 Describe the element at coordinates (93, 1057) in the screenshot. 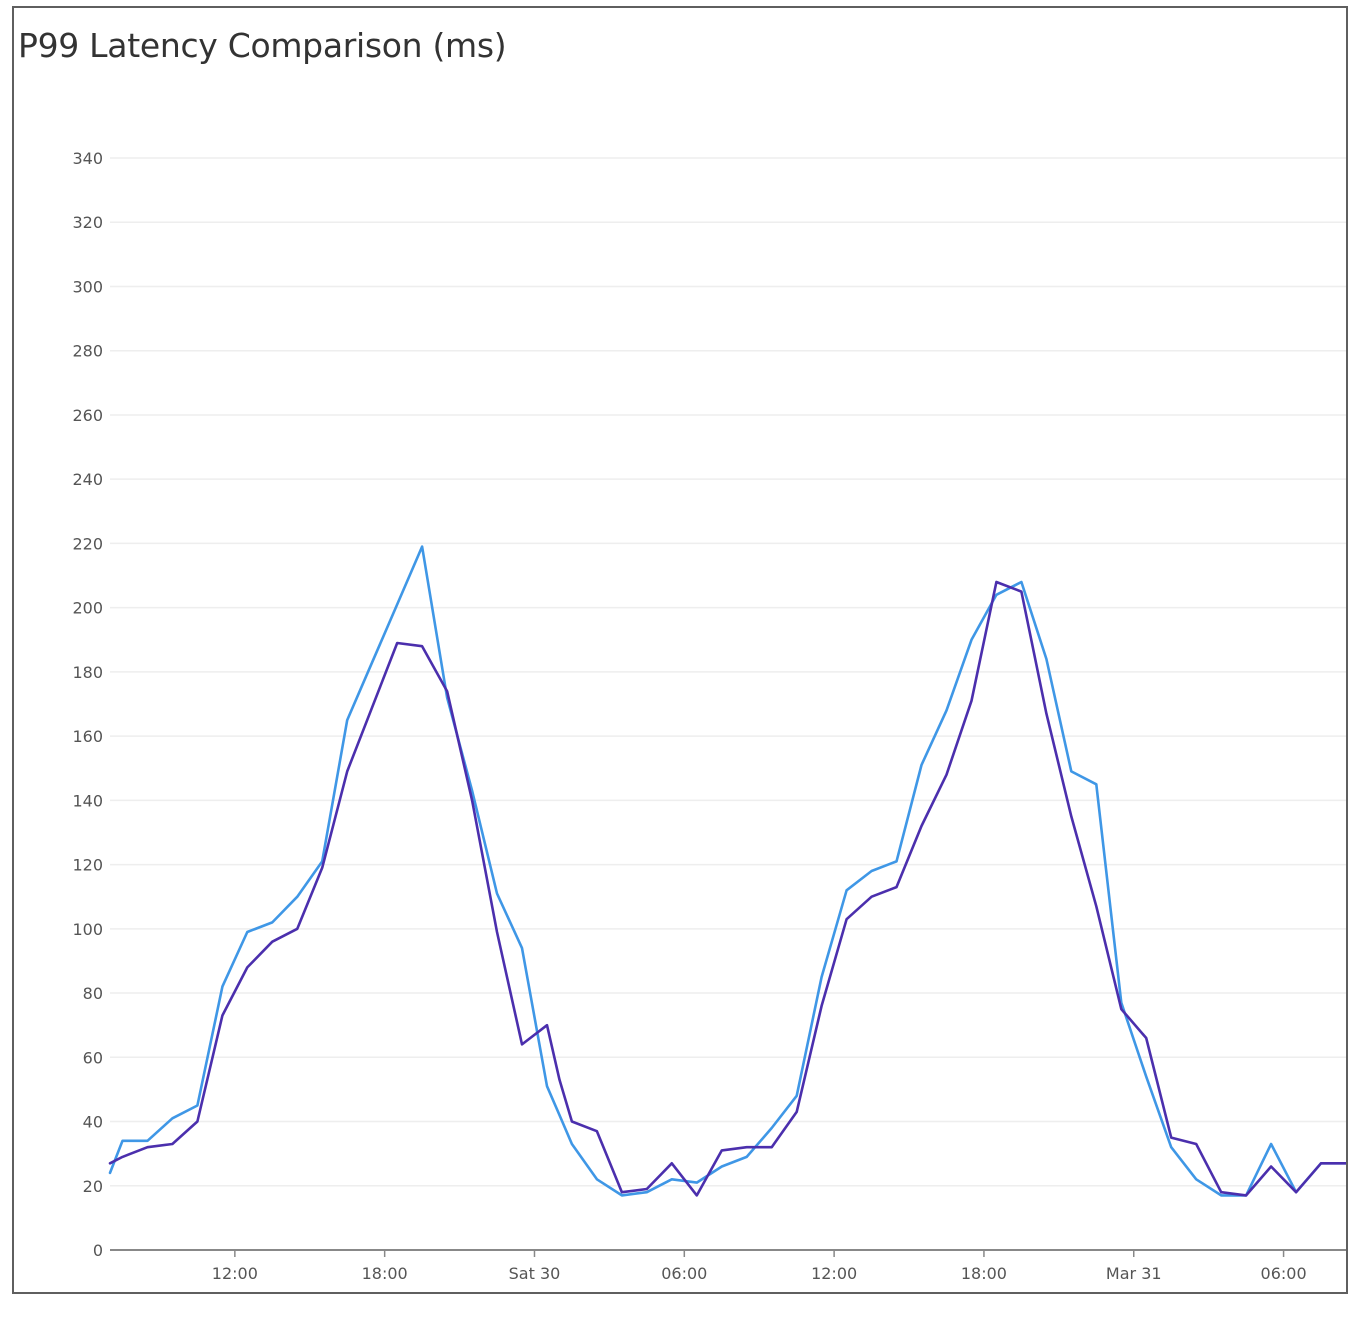

I see `y-tick-label: 60` at that location.